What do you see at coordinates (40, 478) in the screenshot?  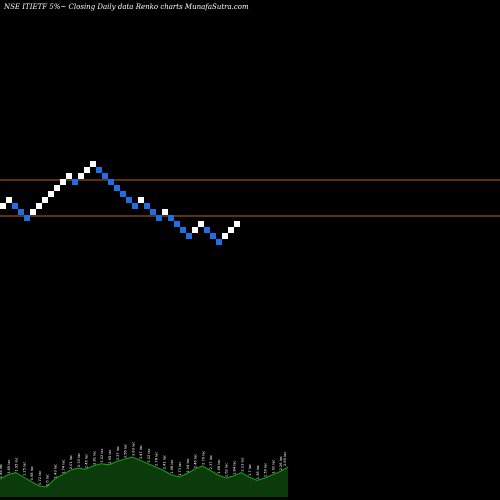 I see `volume-label: 0.72 lac` at bounding box center [40, 478].